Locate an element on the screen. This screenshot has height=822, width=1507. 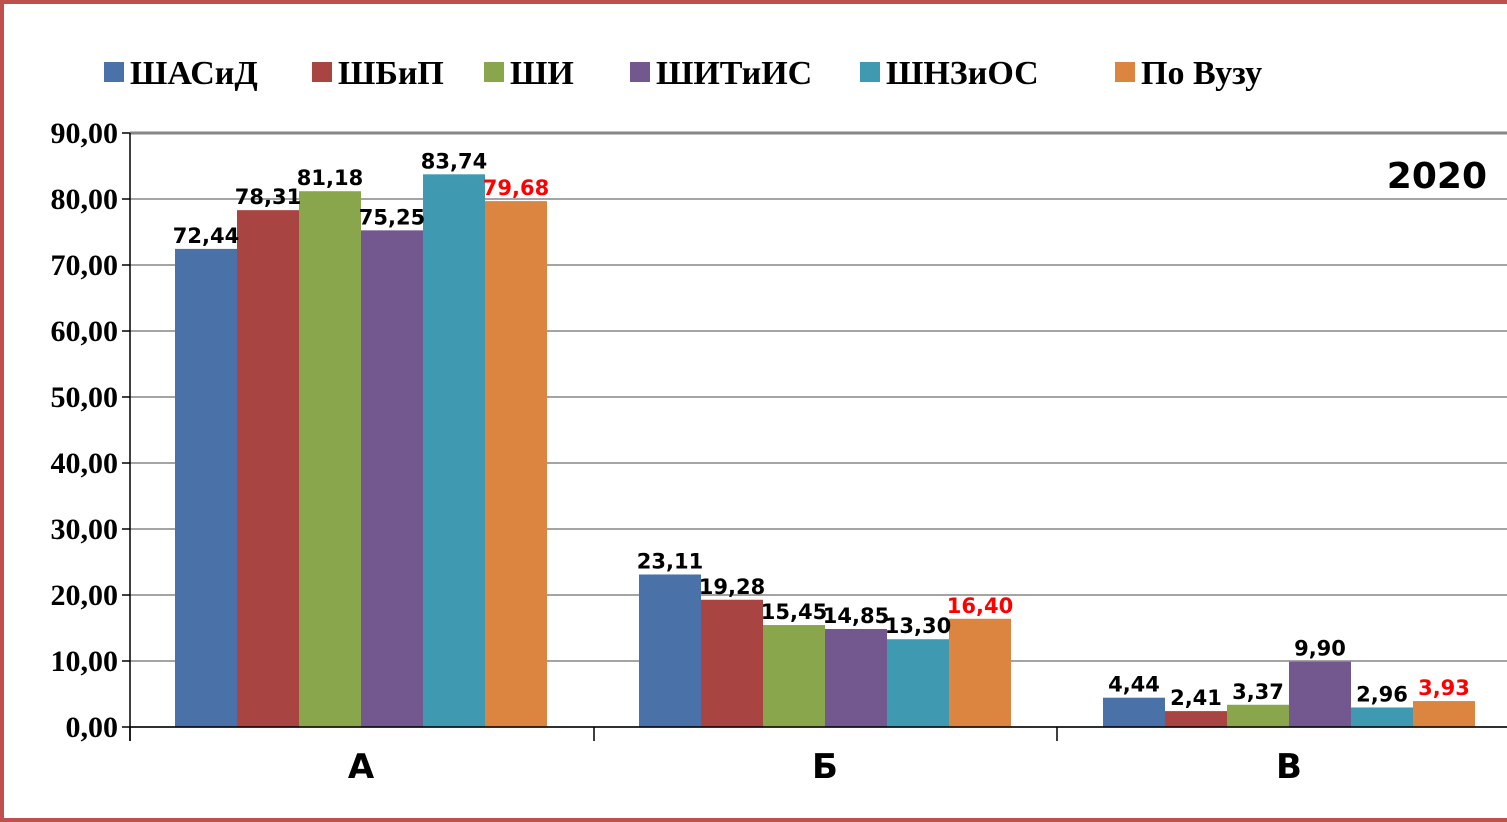
data-label: 4,44 is located at coordinates (1134, 685).